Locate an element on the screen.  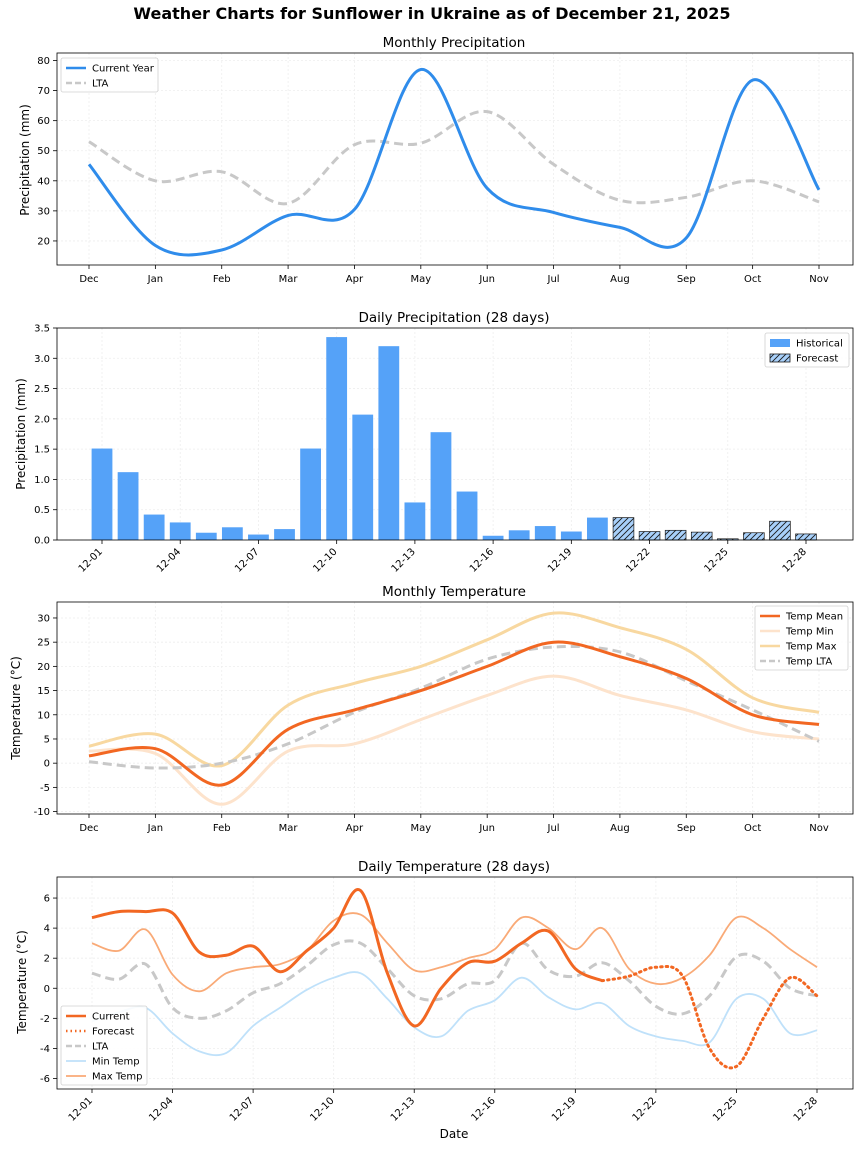
legend: Temp Mean Temp Min Temp Max Temp LTA is located at coordinates (801, 638).